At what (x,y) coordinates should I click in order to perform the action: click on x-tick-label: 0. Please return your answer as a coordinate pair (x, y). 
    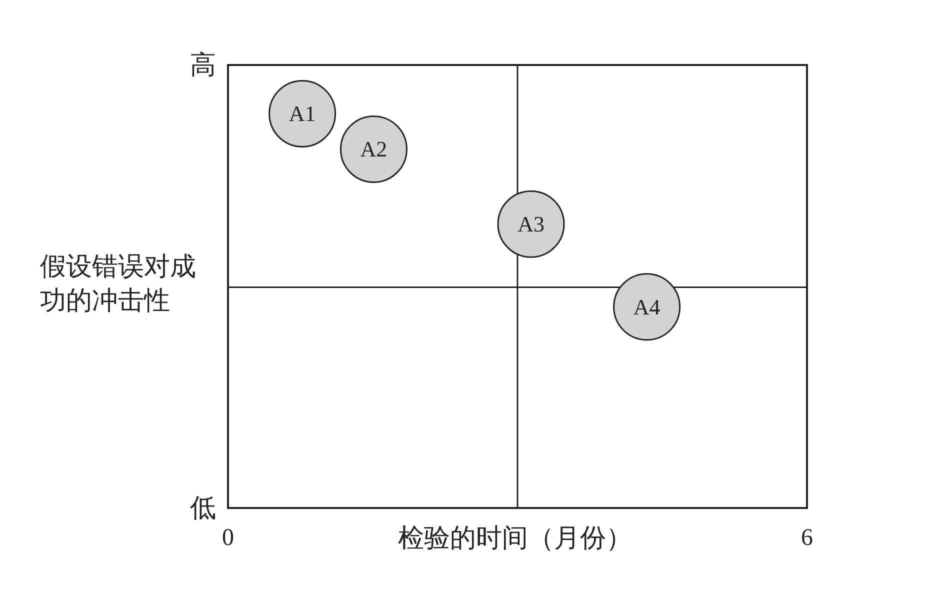
    Looking at the image, I should click on (228, 538).